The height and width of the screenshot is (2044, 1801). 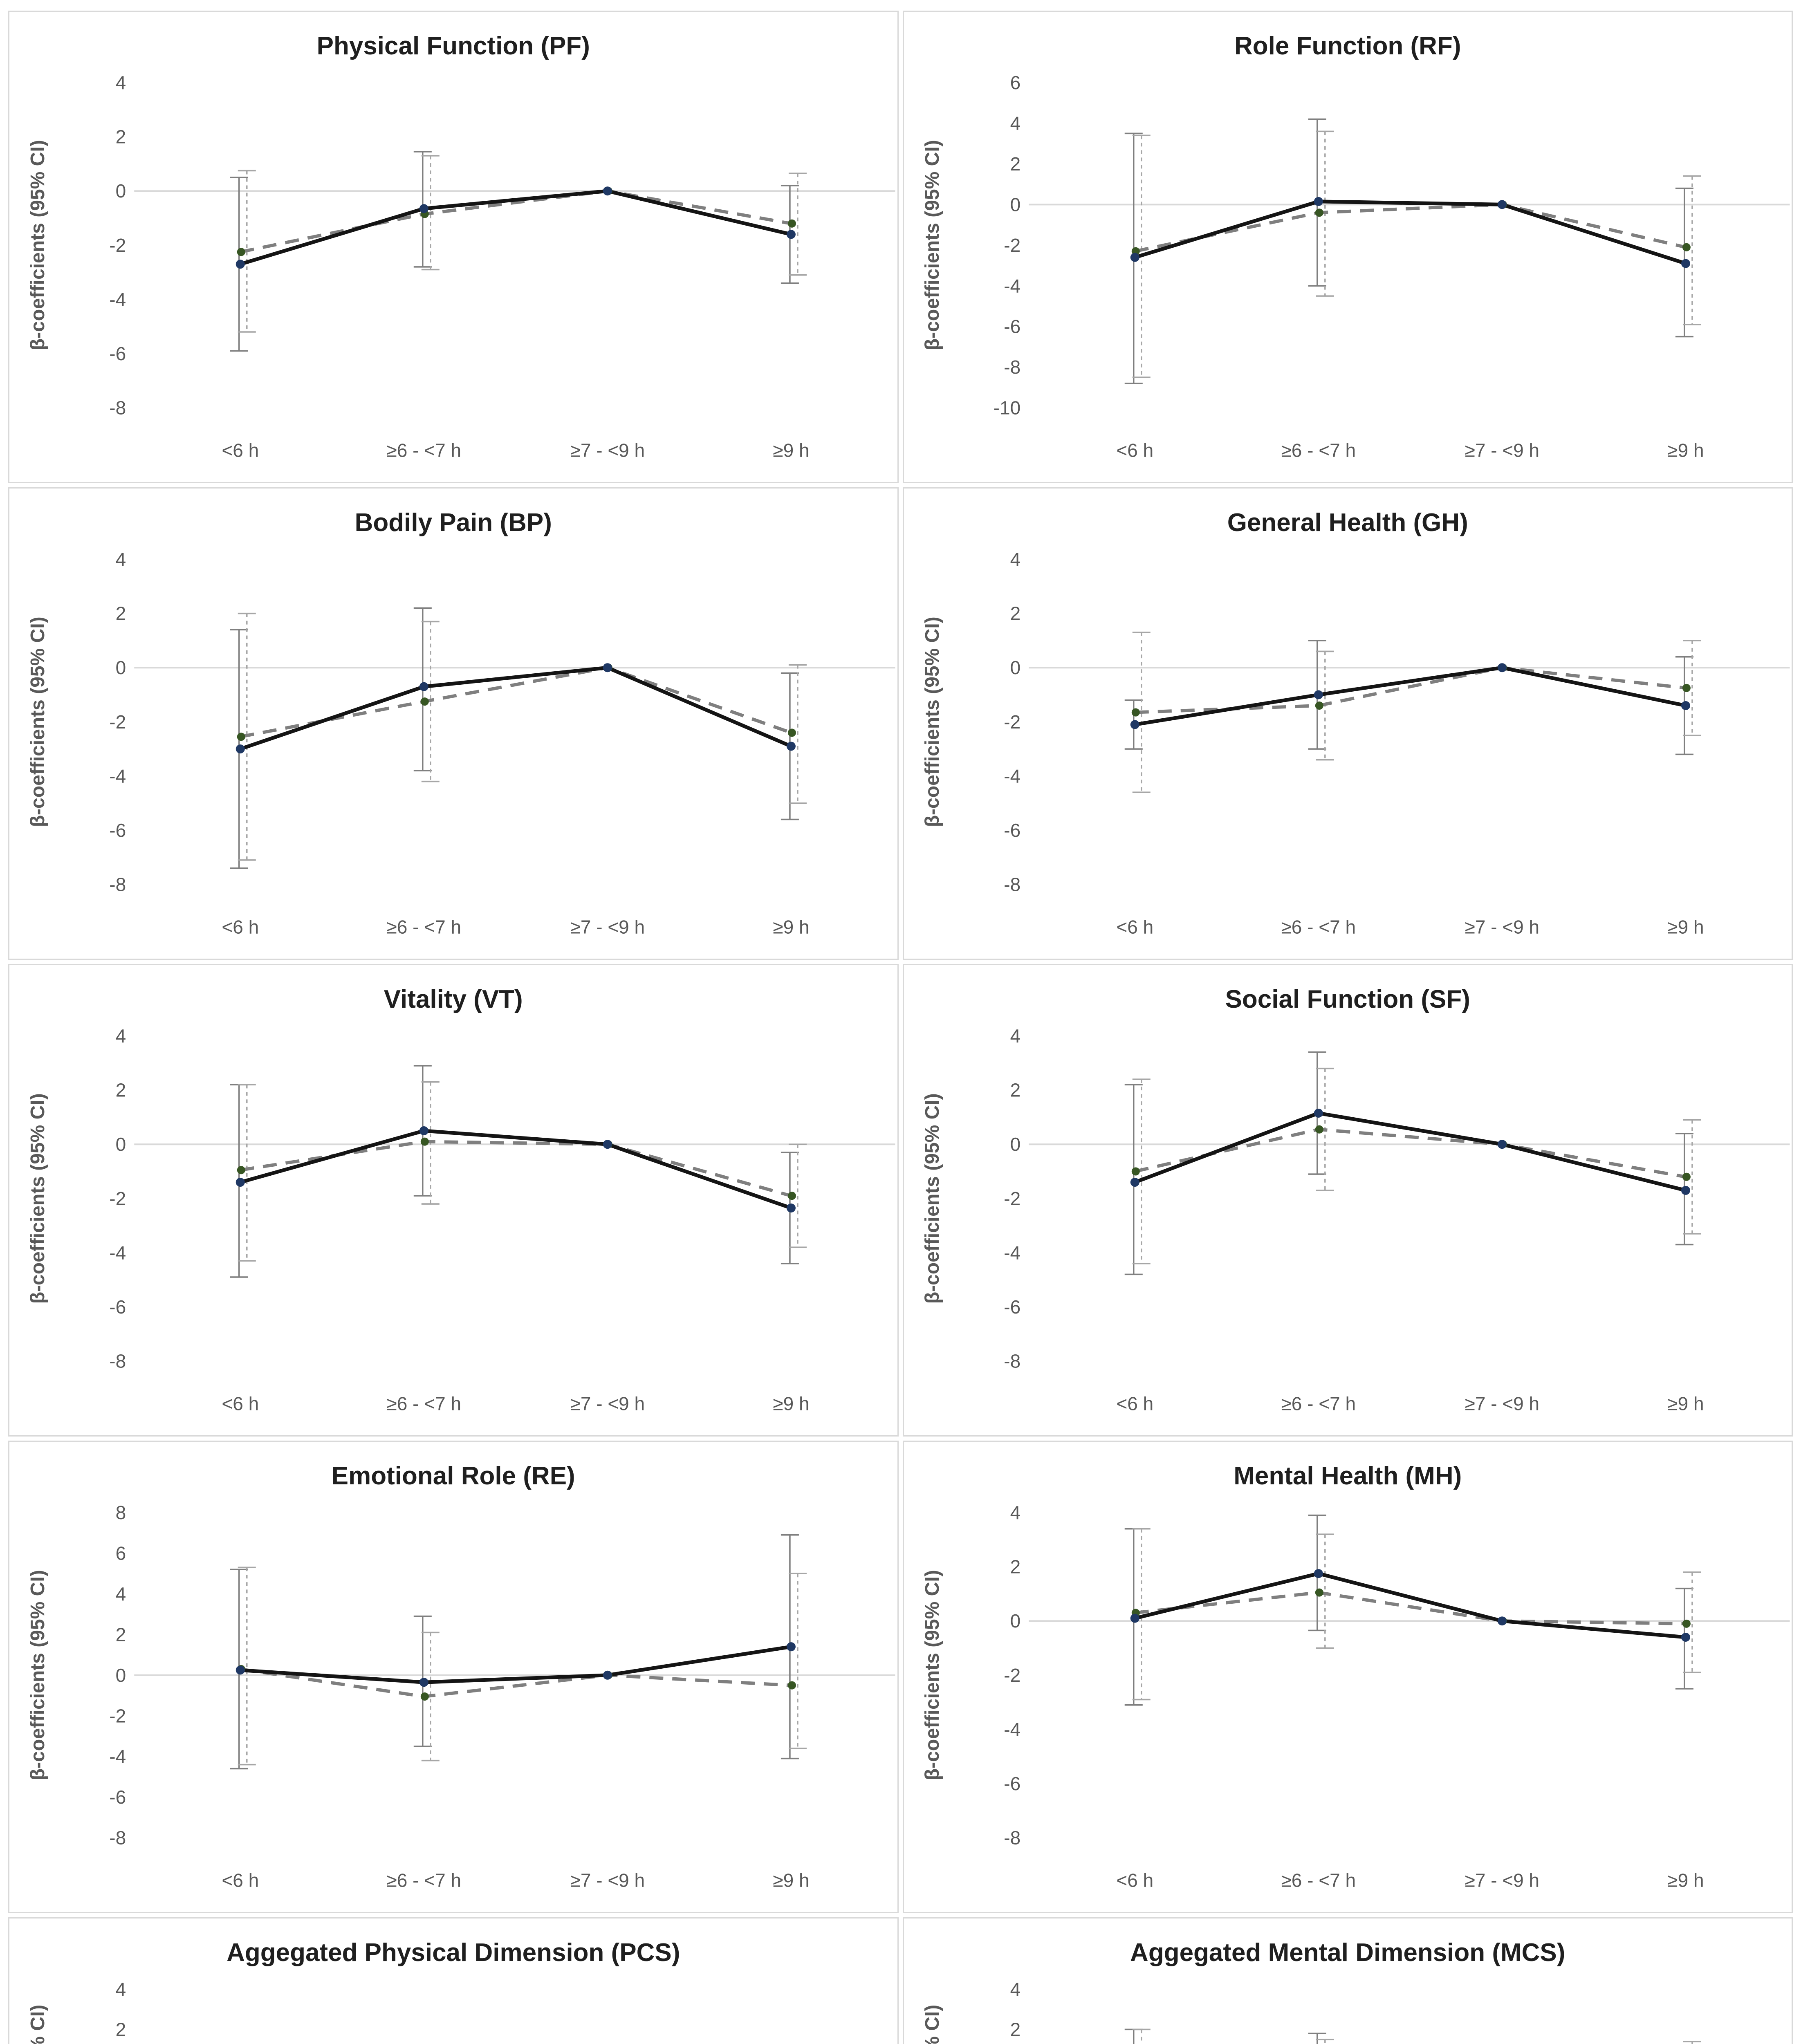 What do you see at coordinates (454, 1953) in the screenshot?
I see `chart-title: Aggegated Physical Dimension (PCS)` at bounding box center [454, 1953].